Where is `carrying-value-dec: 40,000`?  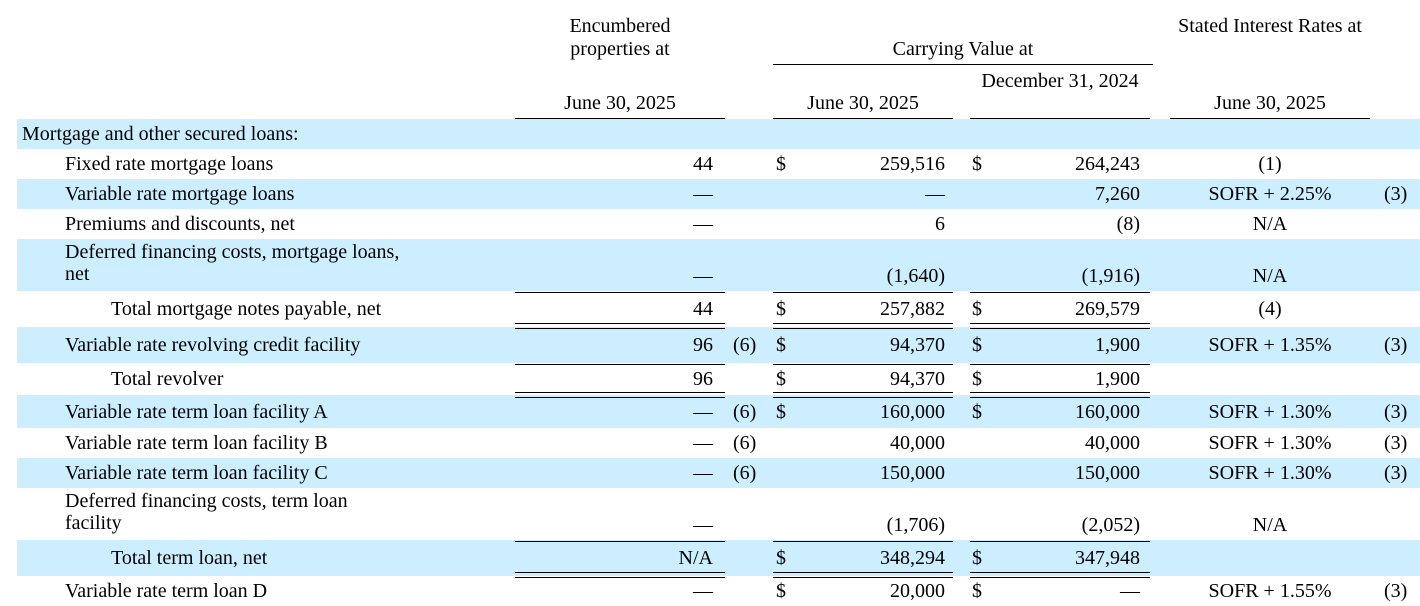 carrying-value-dec: 40,000 is located at coordinates (1112, 443).